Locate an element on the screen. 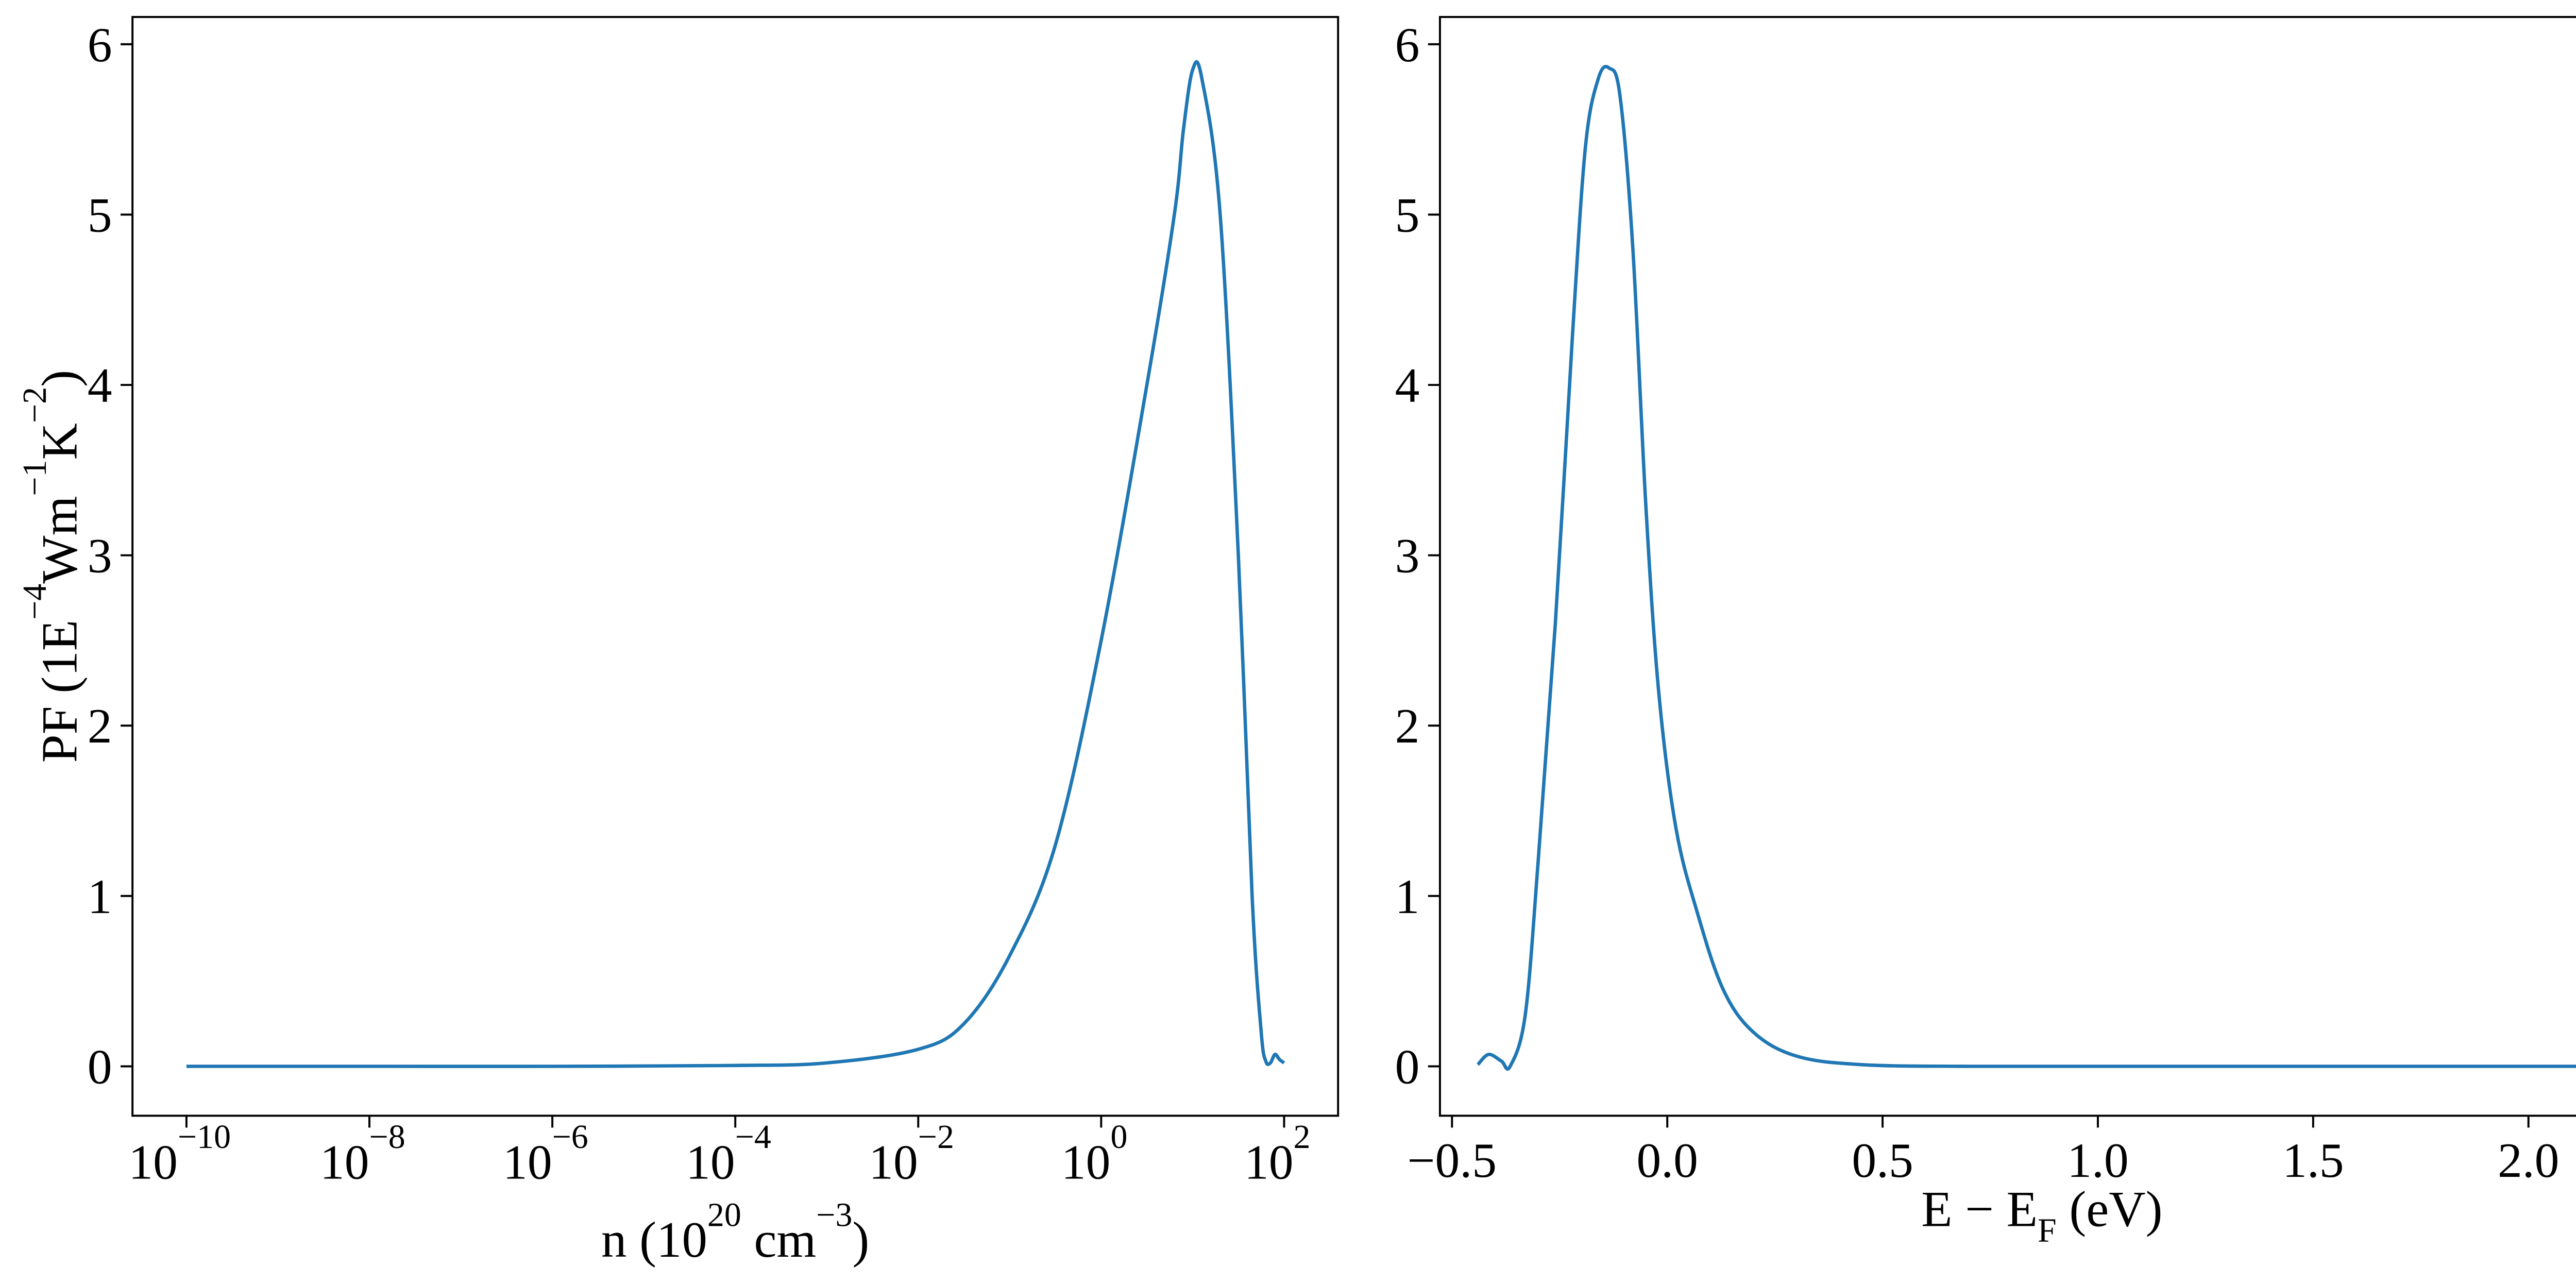  x-axis-label: n (1020 cm−3) is located at coordinates (735, 1232).